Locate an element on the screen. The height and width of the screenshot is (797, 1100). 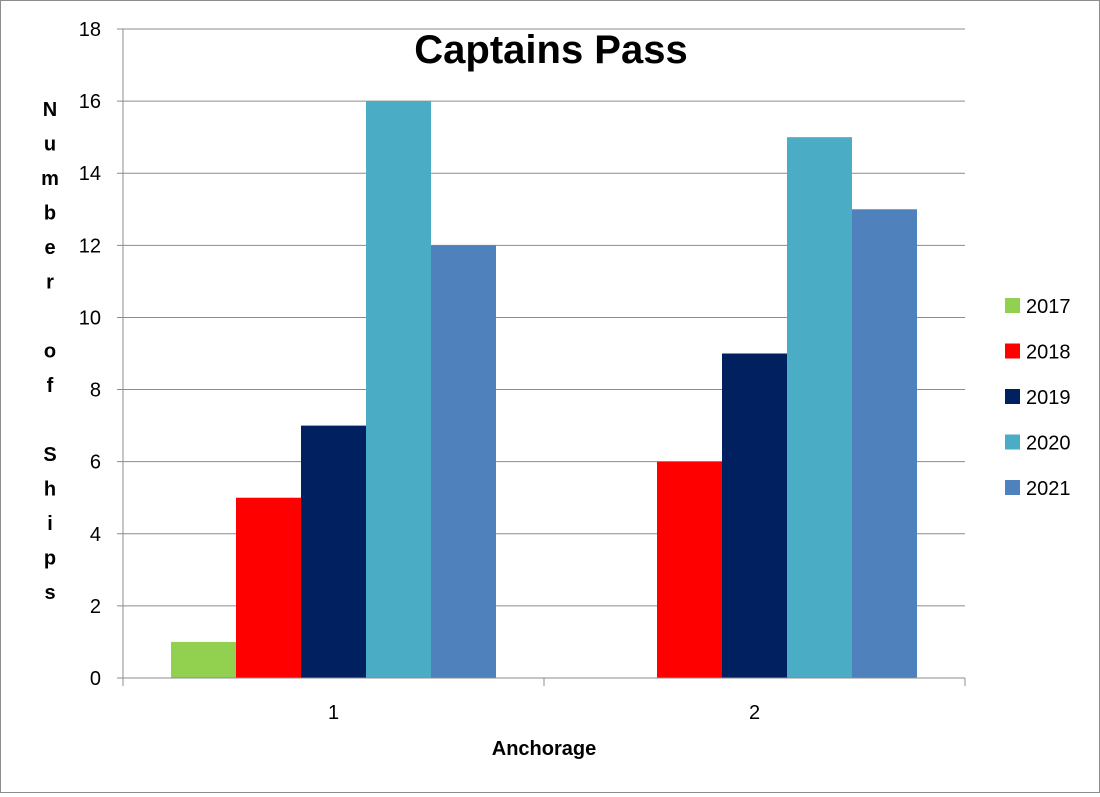
chart-title: Captains Pass is located at coordinates (550, 50).